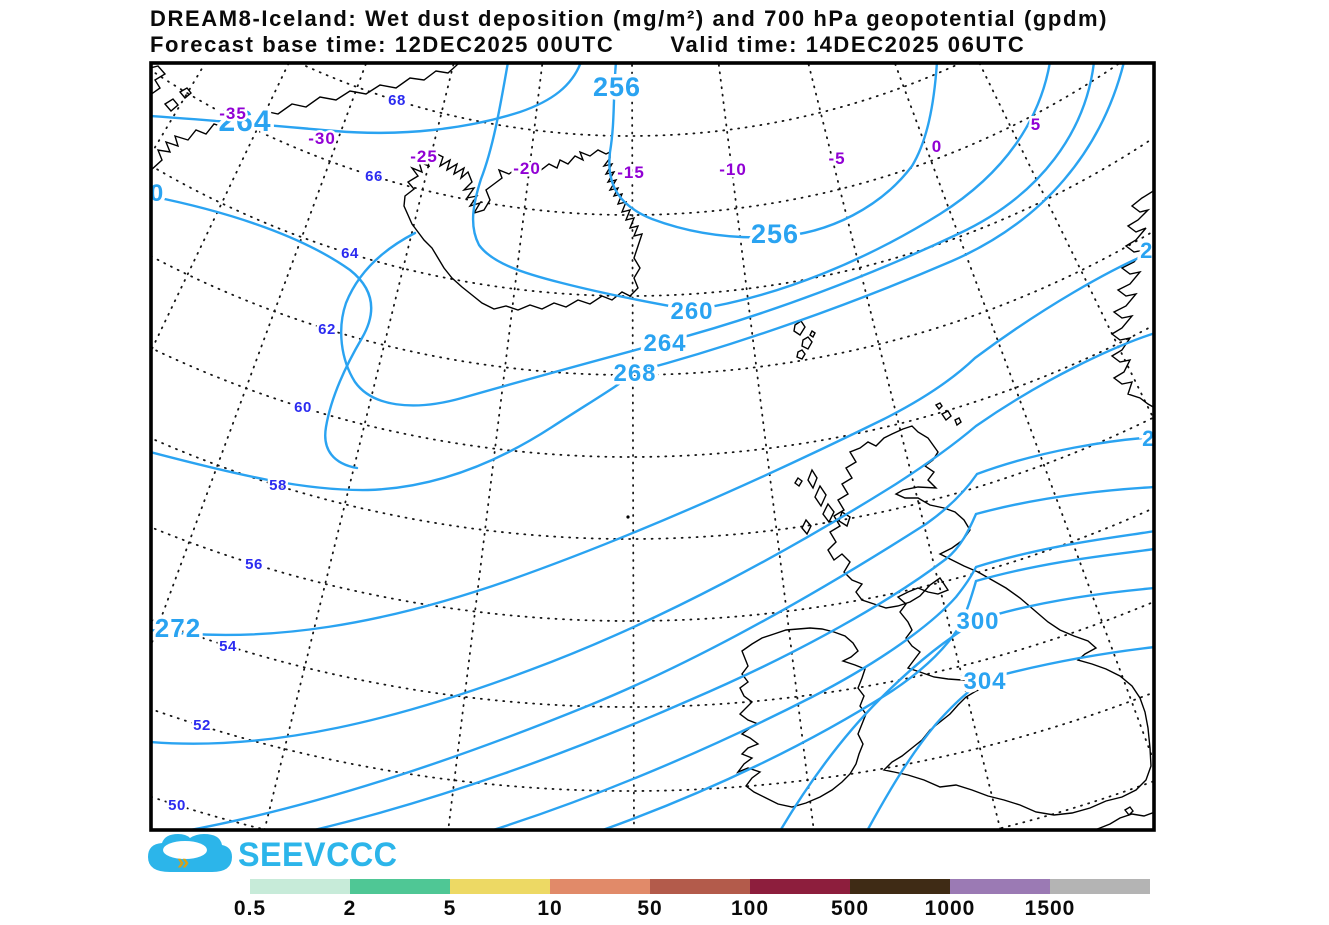 Image resolution: width=1329 pixels, height=925 pixels. I want to click on longitude-label: 0, so click(937, 146).